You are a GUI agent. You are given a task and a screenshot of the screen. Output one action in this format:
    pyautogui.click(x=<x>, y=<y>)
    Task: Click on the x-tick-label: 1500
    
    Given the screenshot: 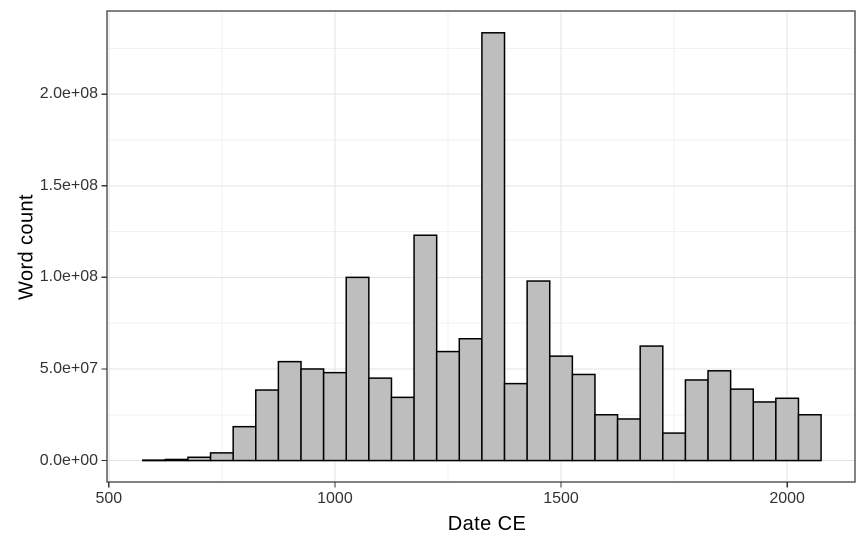 What is the action you would take?
    pyautogui.click(x=561, y=498)
    